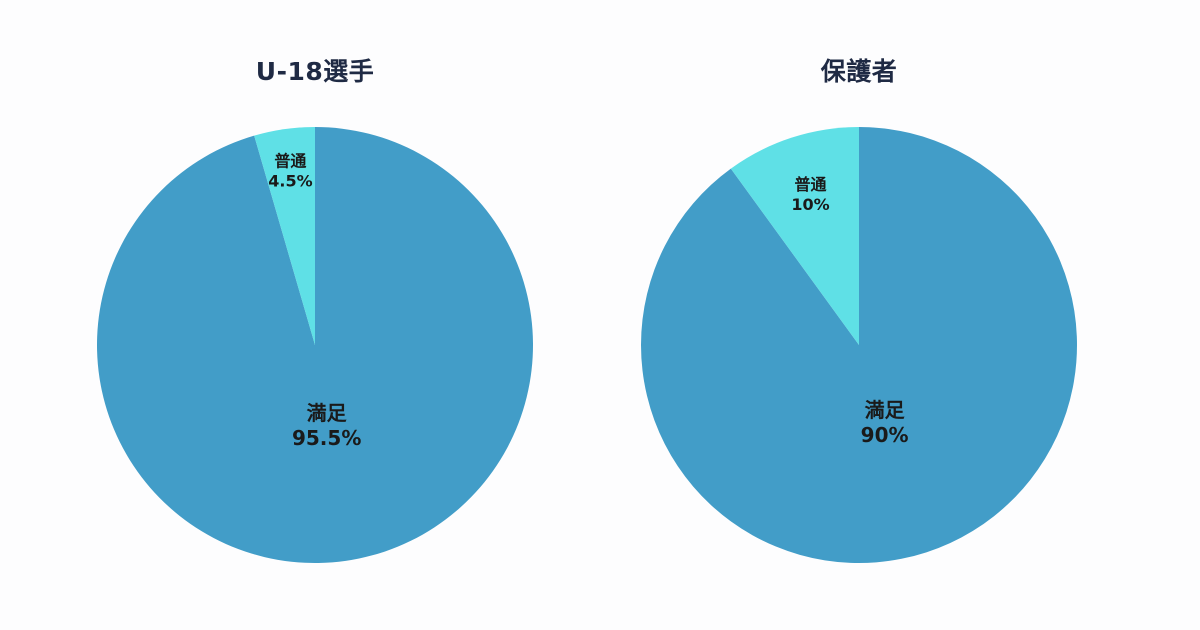  I want to click on slice-value-u18-0: 95.5%, so click(326, 438).